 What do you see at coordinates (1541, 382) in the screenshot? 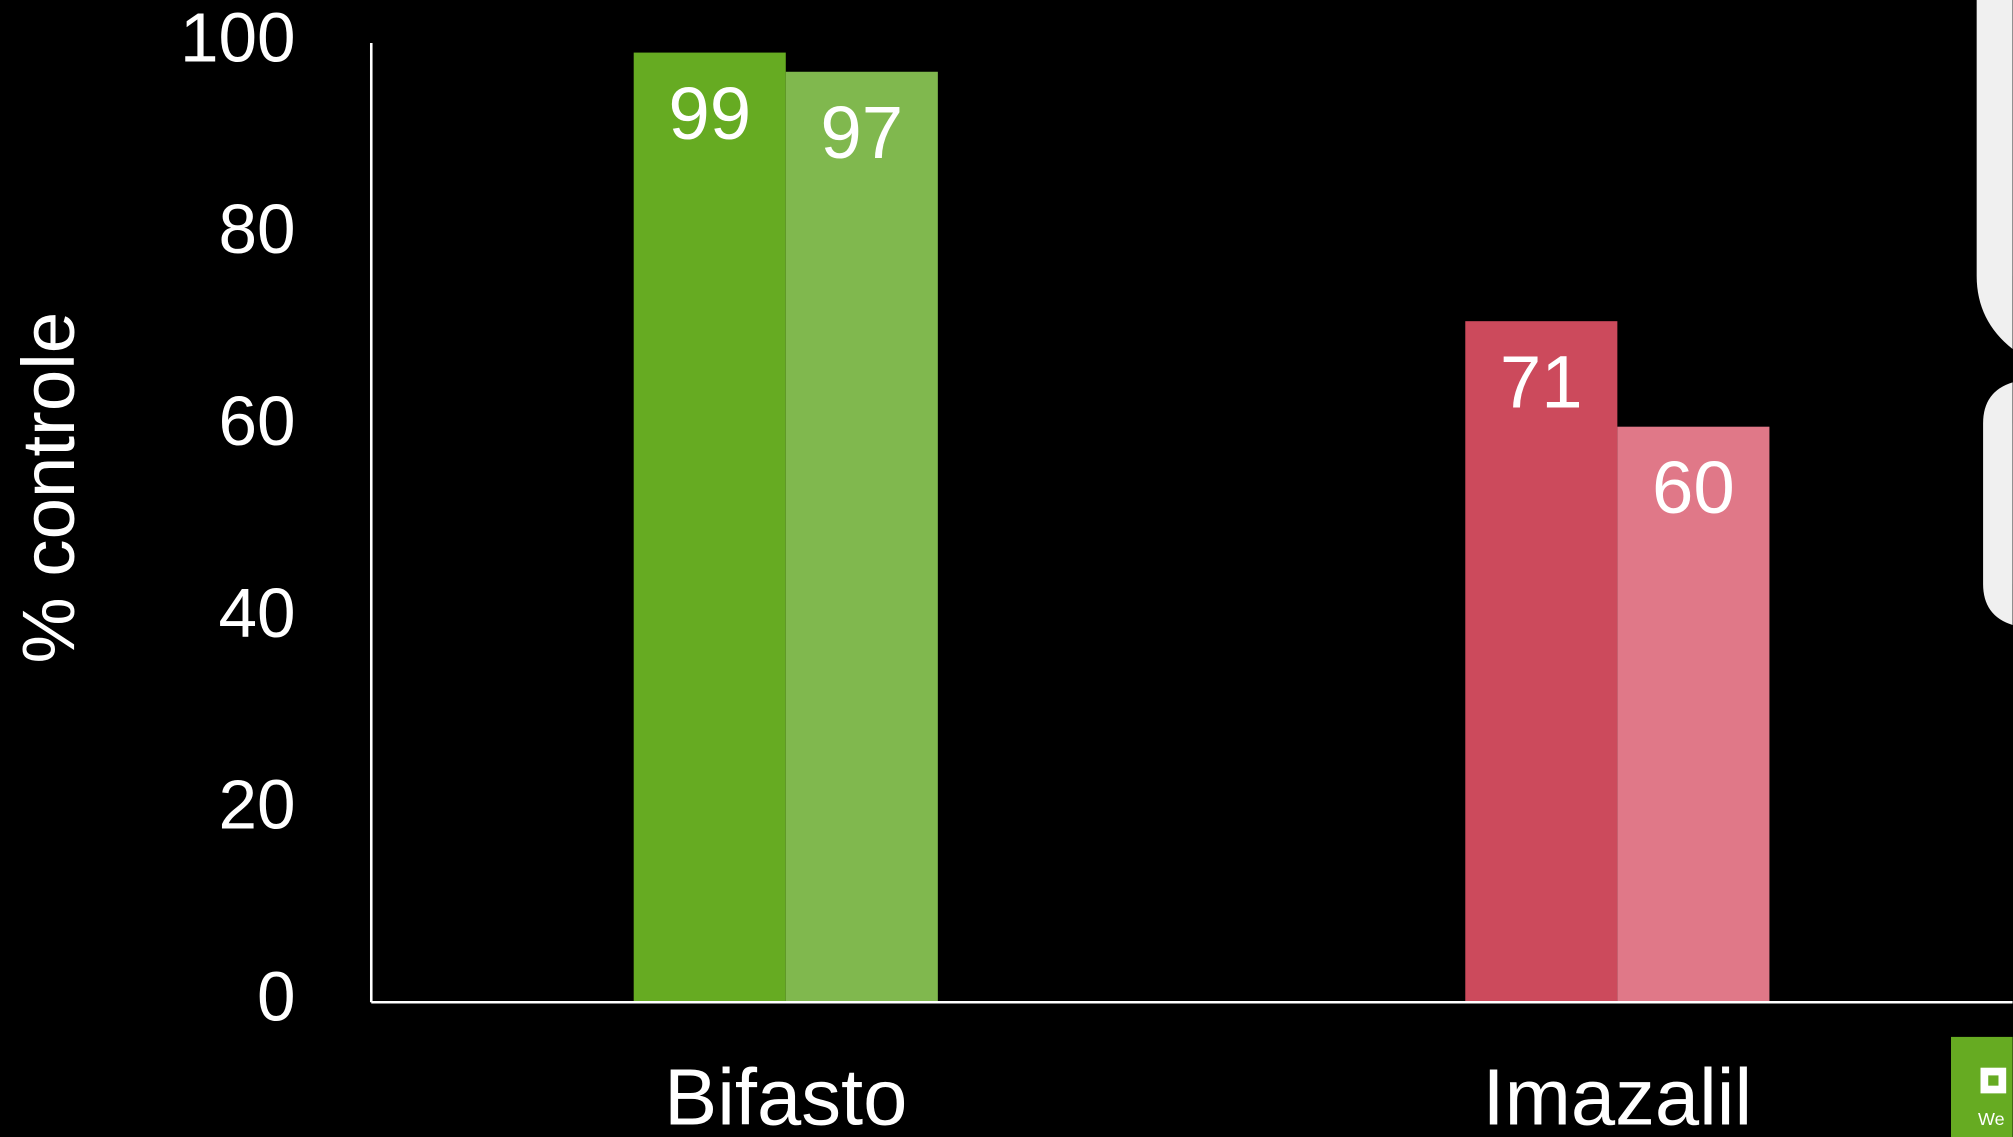
I see `data-label: 71` at bounding box center [1541, 382].